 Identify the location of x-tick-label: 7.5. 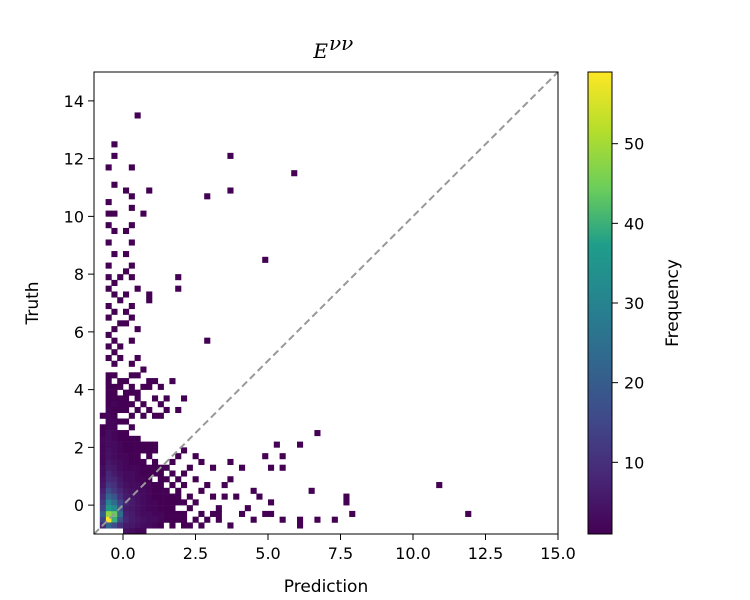
(340, 553).